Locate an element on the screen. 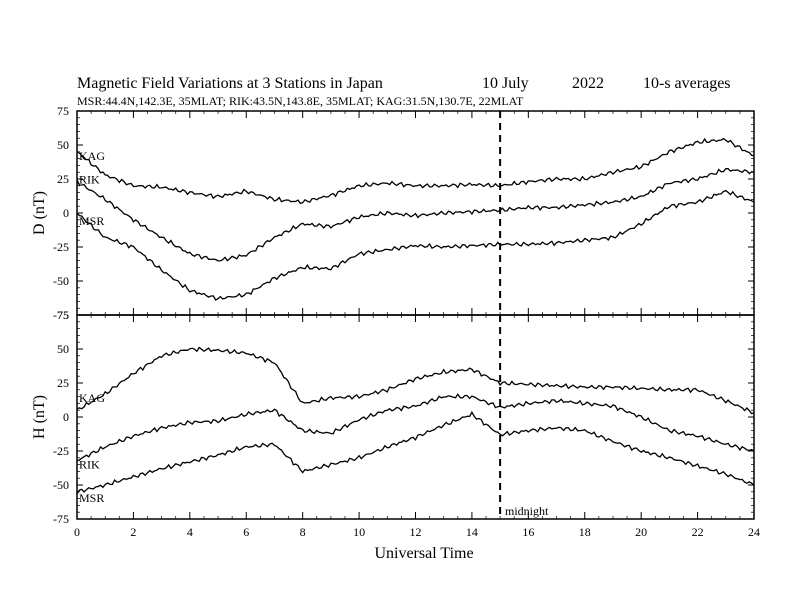  panel-d-ylabel: D (nT) is located at coordinates (39, 213).